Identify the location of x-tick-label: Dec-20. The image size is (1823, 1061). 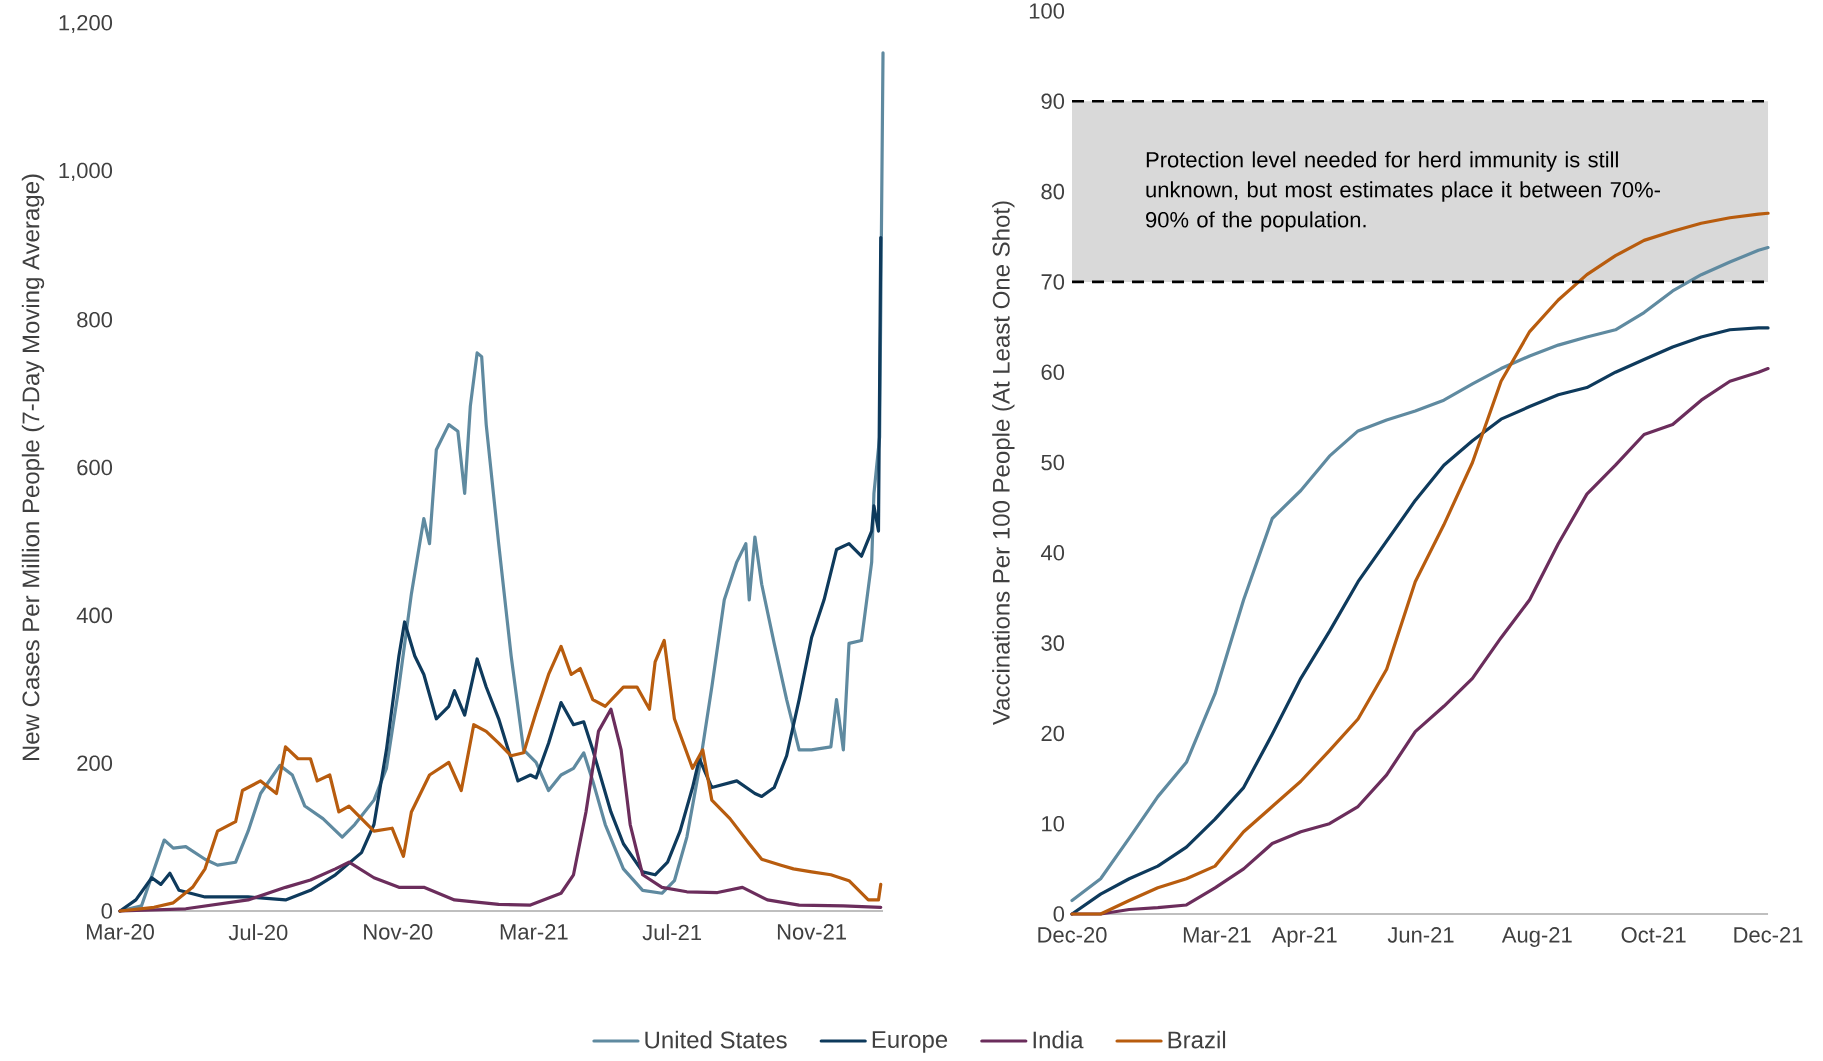
(1072, 935).